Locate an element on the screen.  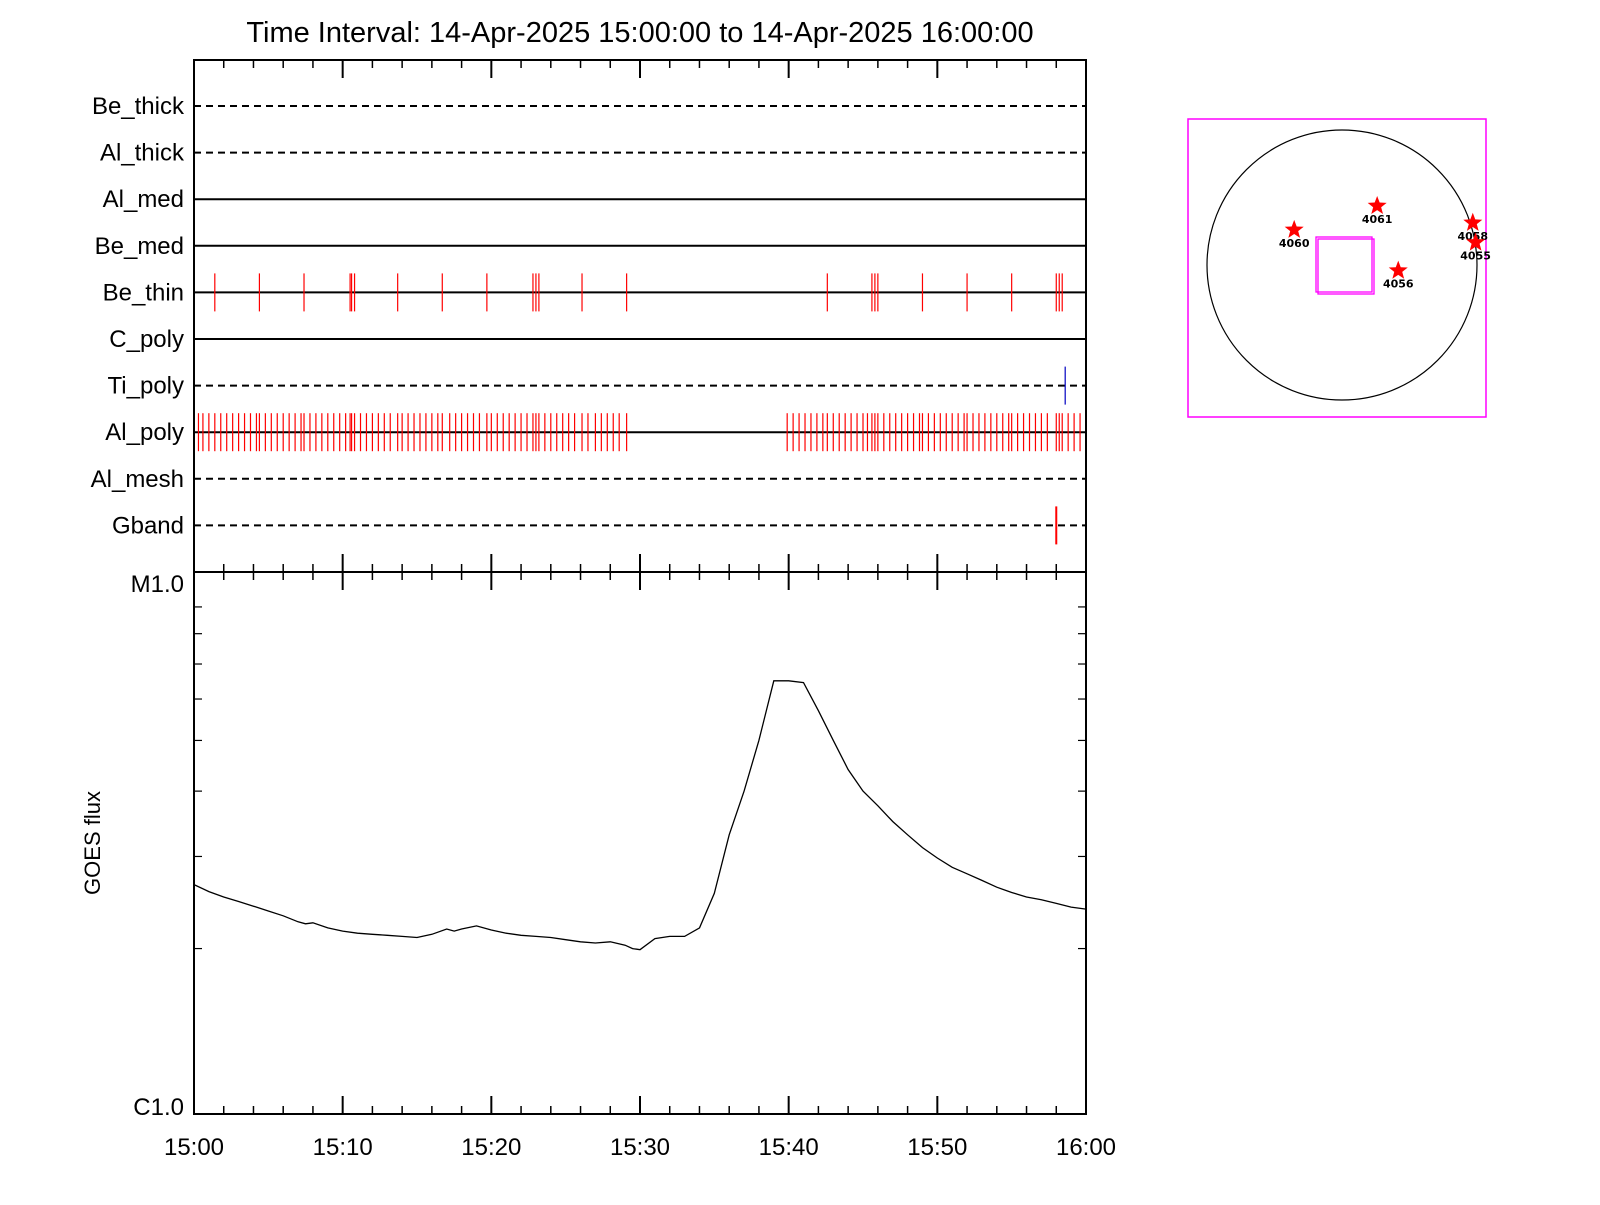
x-axis-tick-labels: 15:00 15:10 15:20 15:30 15:40 15:50 16:00 is located at coordinates (640, 1147).